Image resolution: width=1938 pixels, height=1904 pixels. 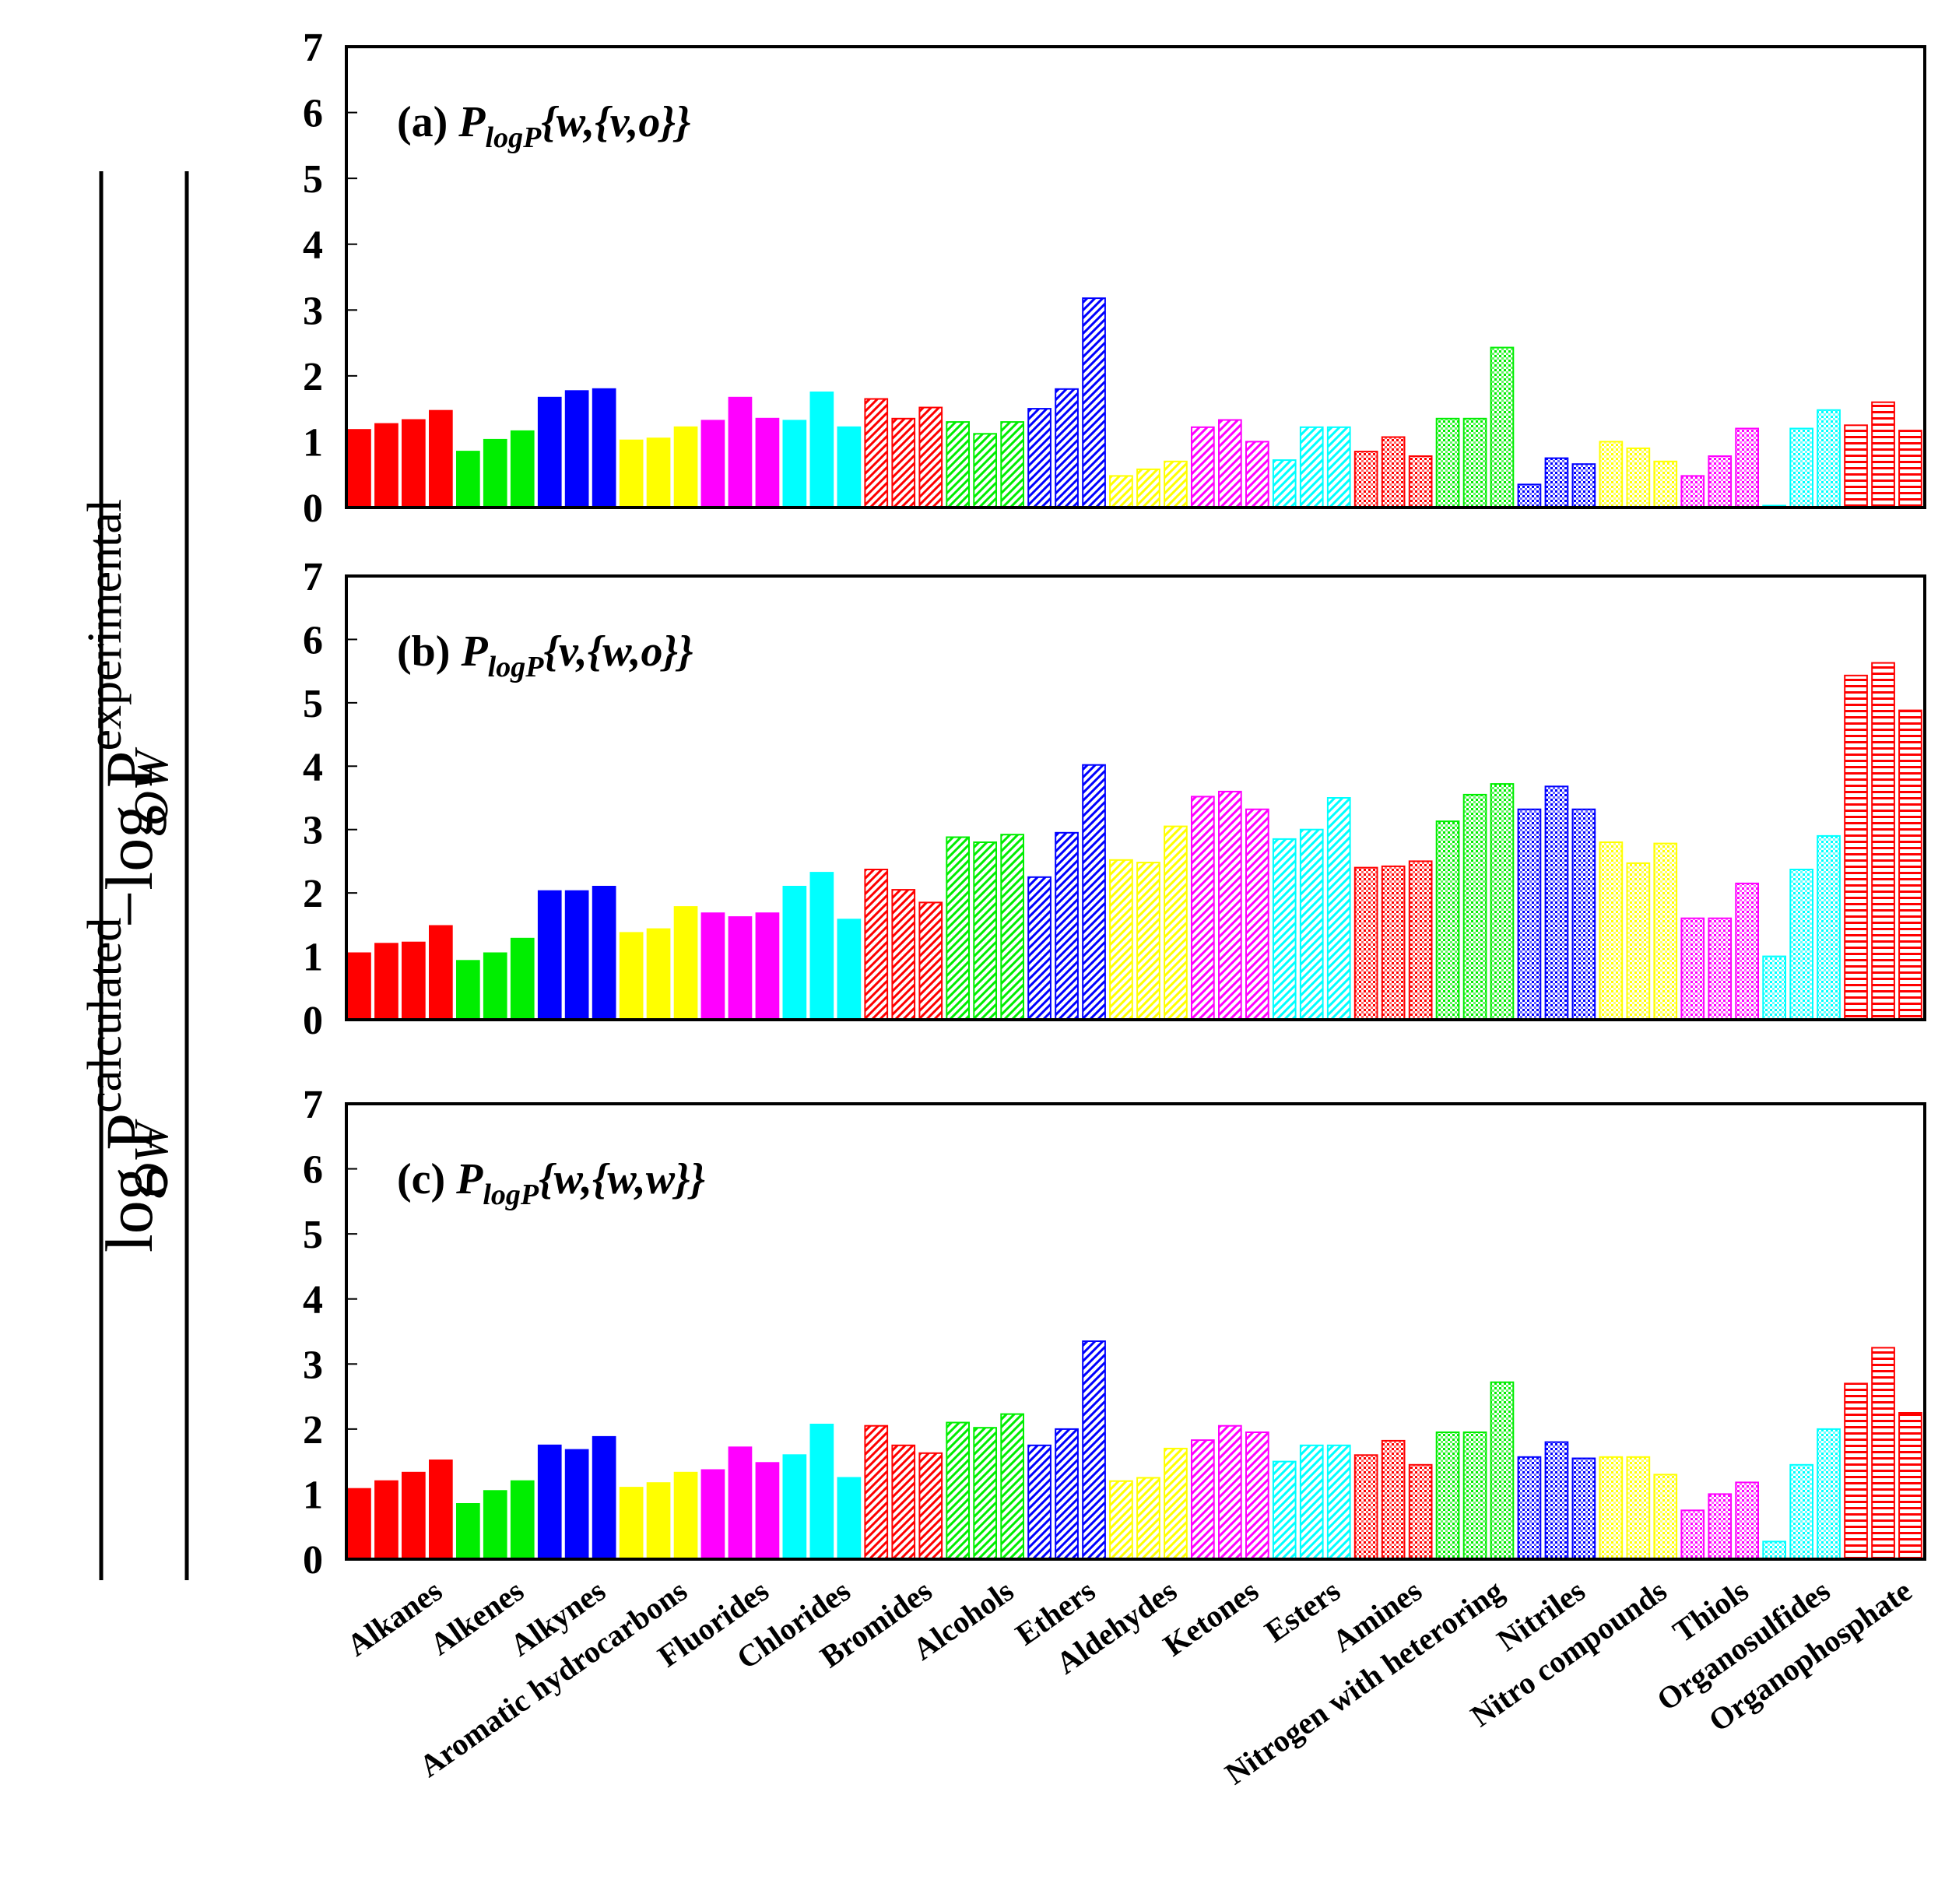 What do you see at coordinates (551, 1183) in the screenshot?
I see `panel-title: (c) PlogP{w,{w,w}}` at bounding box center [551, 1183].